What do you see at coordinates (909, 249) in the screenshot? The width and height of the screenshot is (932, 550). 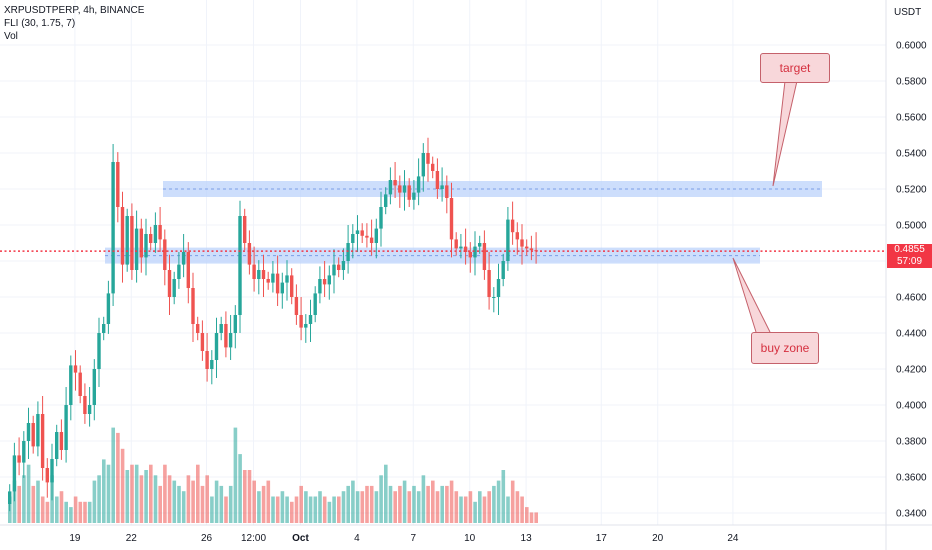 I see `current-price-value: 0.4855` at bounding box center [909, 249].